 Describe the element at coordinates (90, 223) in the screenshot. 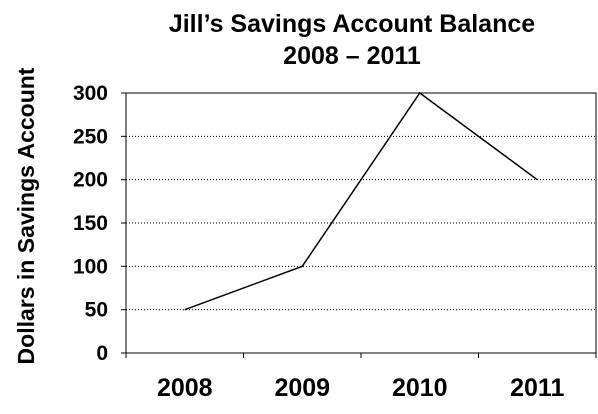

I see `y-tick-label-150: 150` at that location.